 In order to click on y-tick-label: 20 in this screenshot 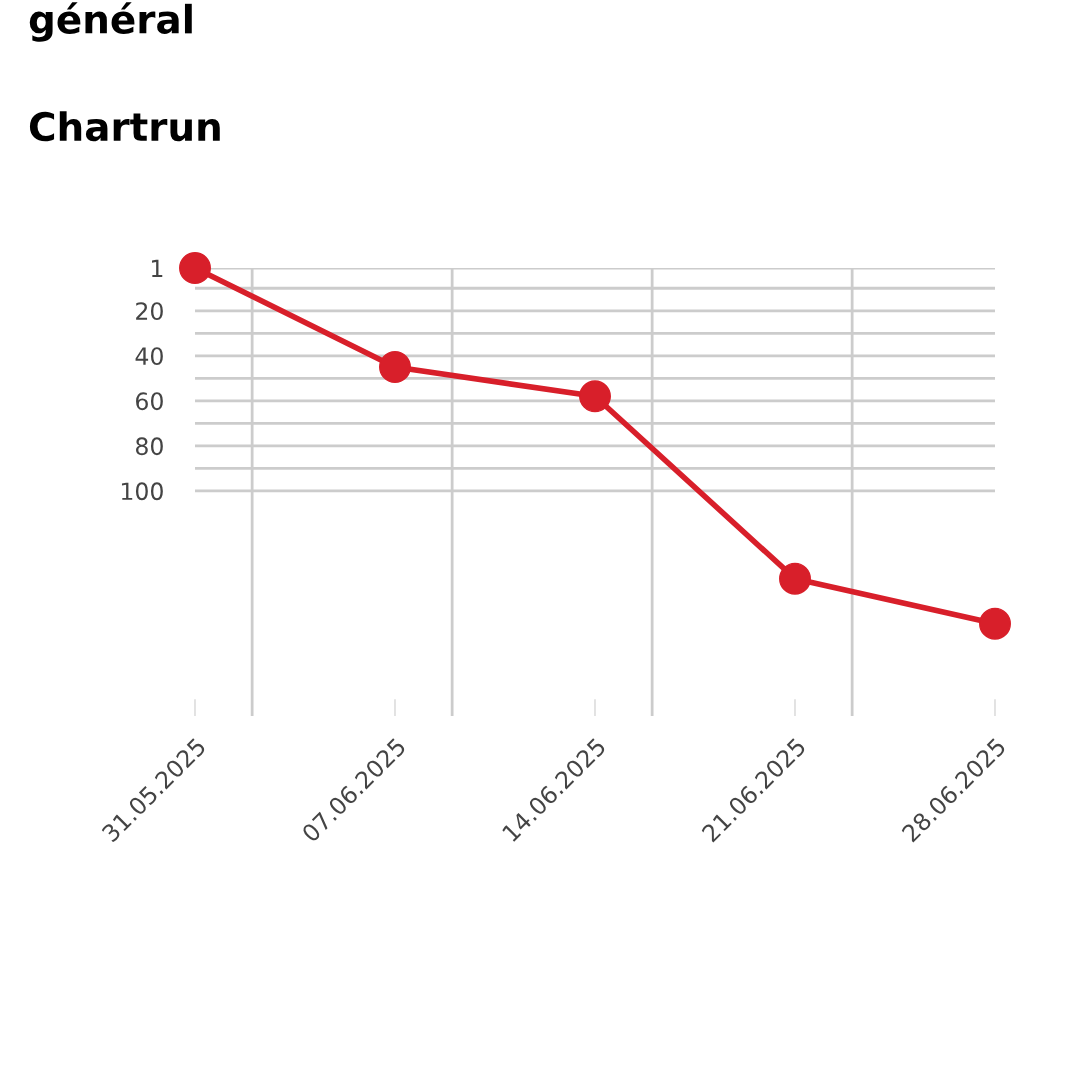, I will do `click(149, 311)`.